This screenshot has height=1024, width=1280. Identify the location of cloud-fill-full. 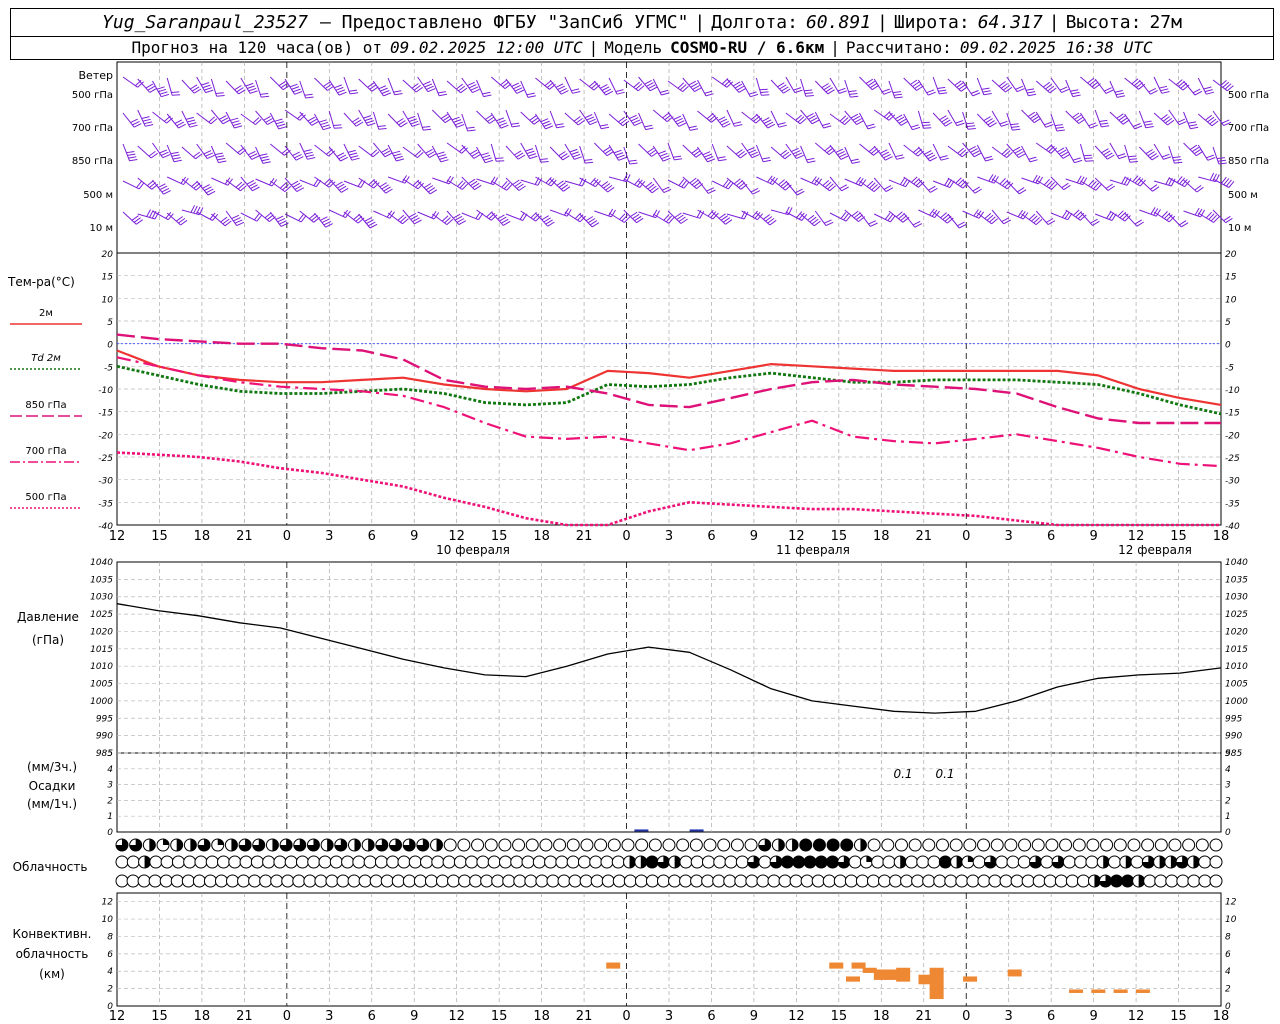
(1127, 881).